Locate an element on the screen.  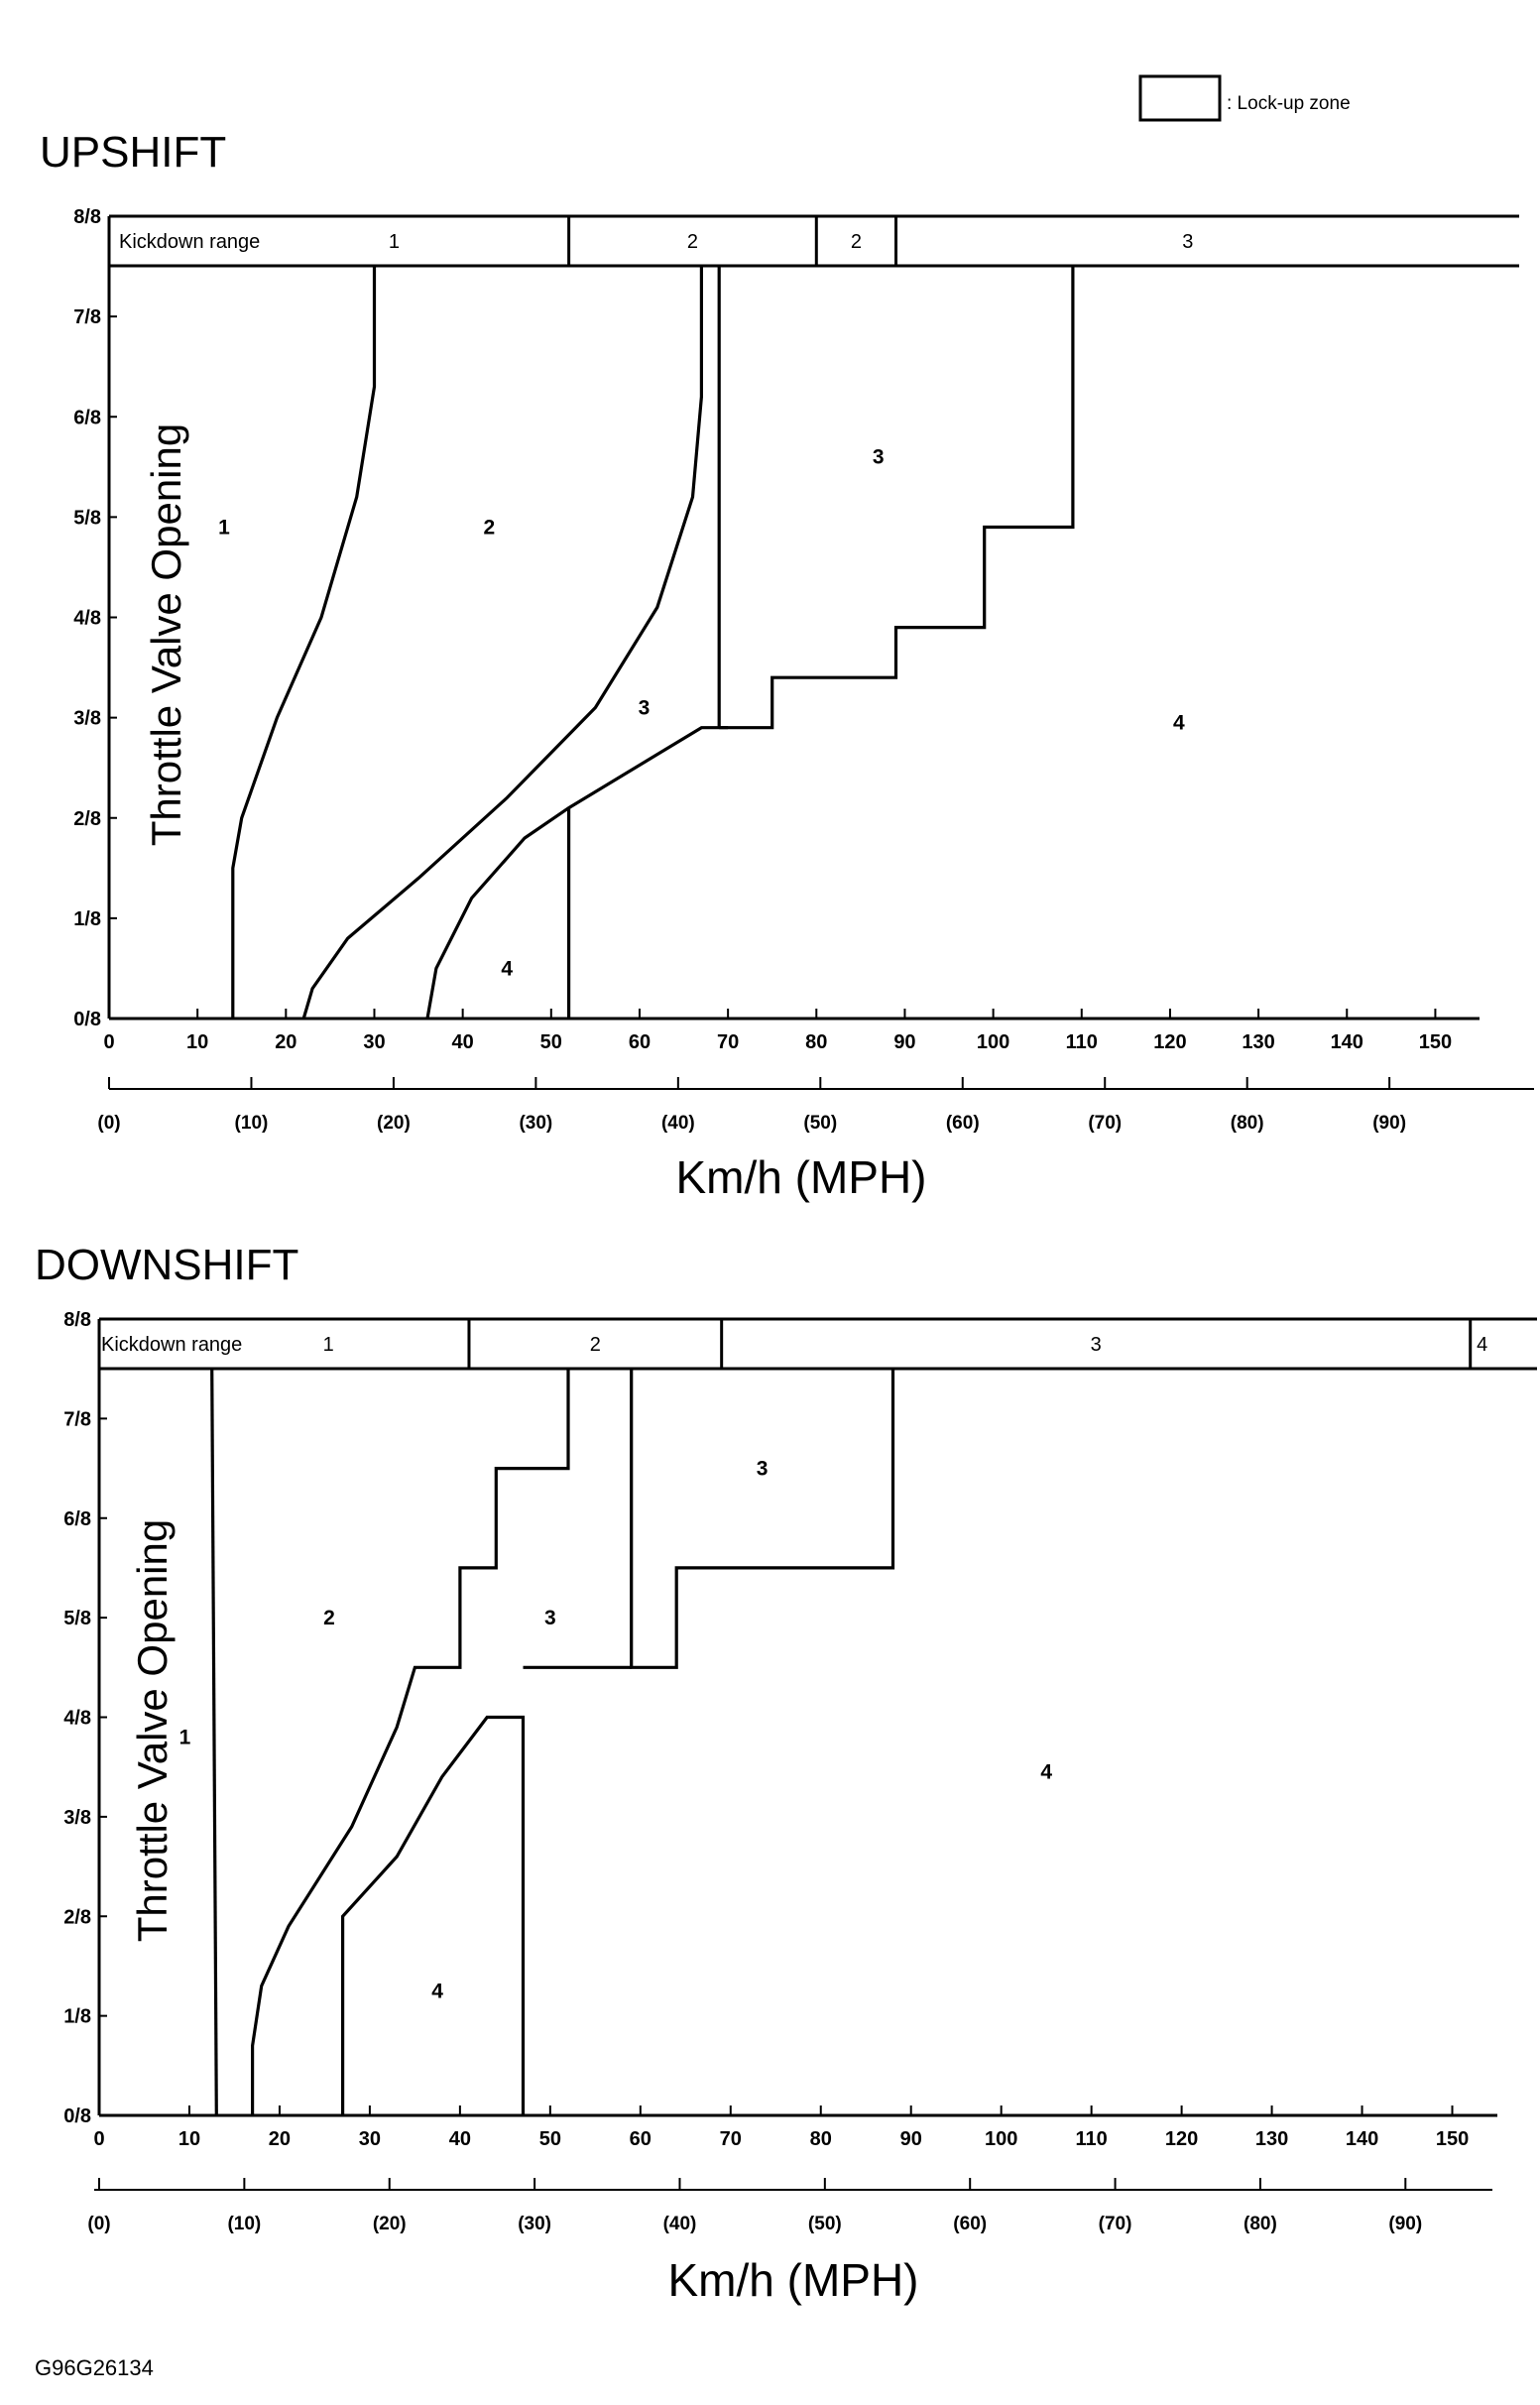
downshift-y-tick-label: 3/8 is located at coordinates (77, 1818).